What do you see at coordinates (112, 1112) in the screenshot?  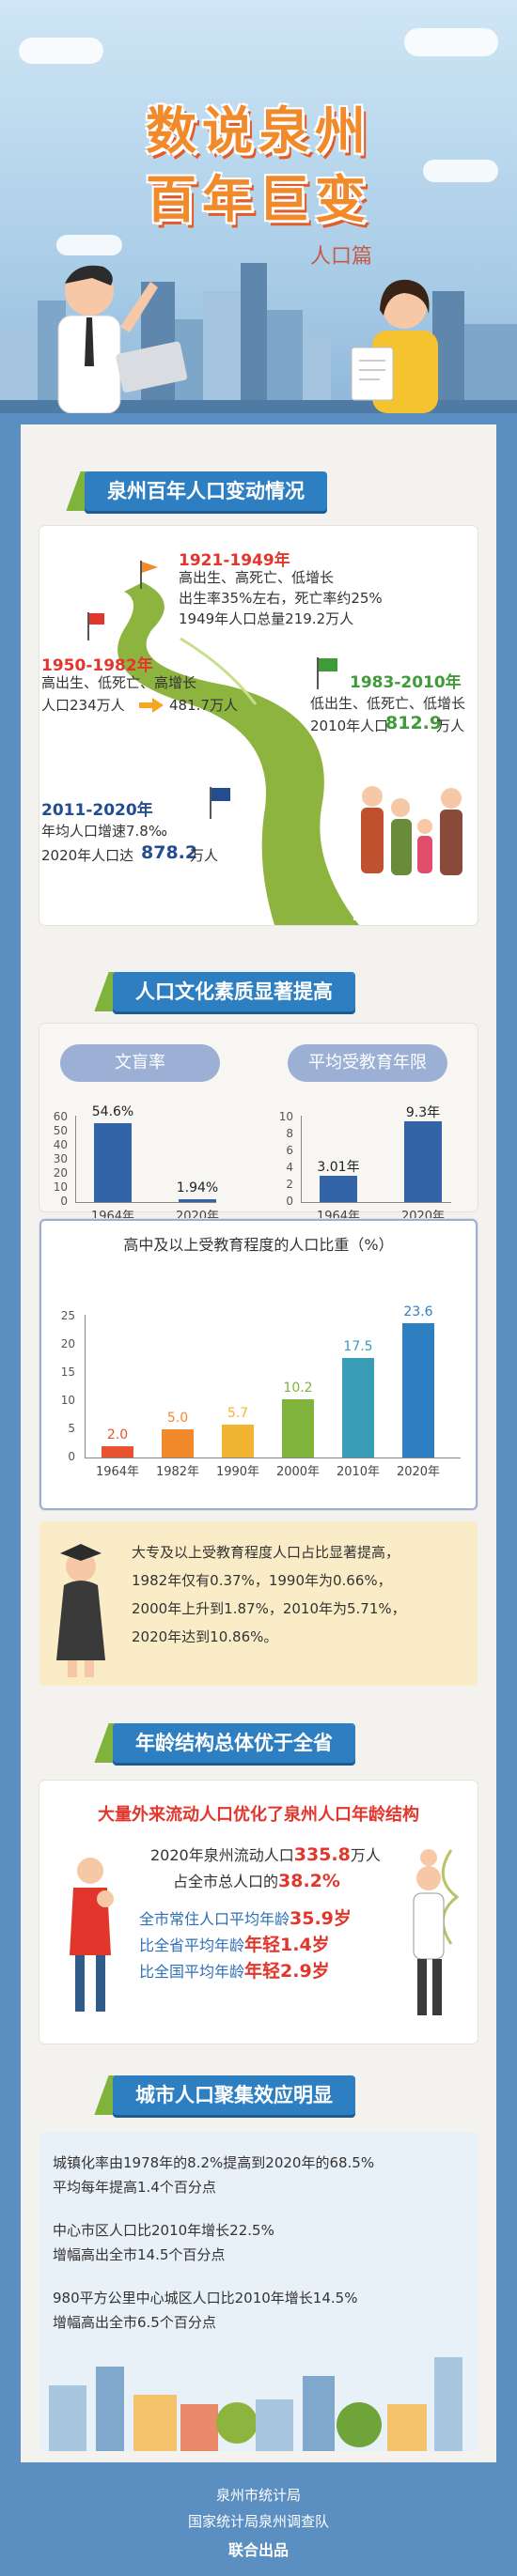 I see `data-label-0: 54.6%` at bounding box center [112, 1112].